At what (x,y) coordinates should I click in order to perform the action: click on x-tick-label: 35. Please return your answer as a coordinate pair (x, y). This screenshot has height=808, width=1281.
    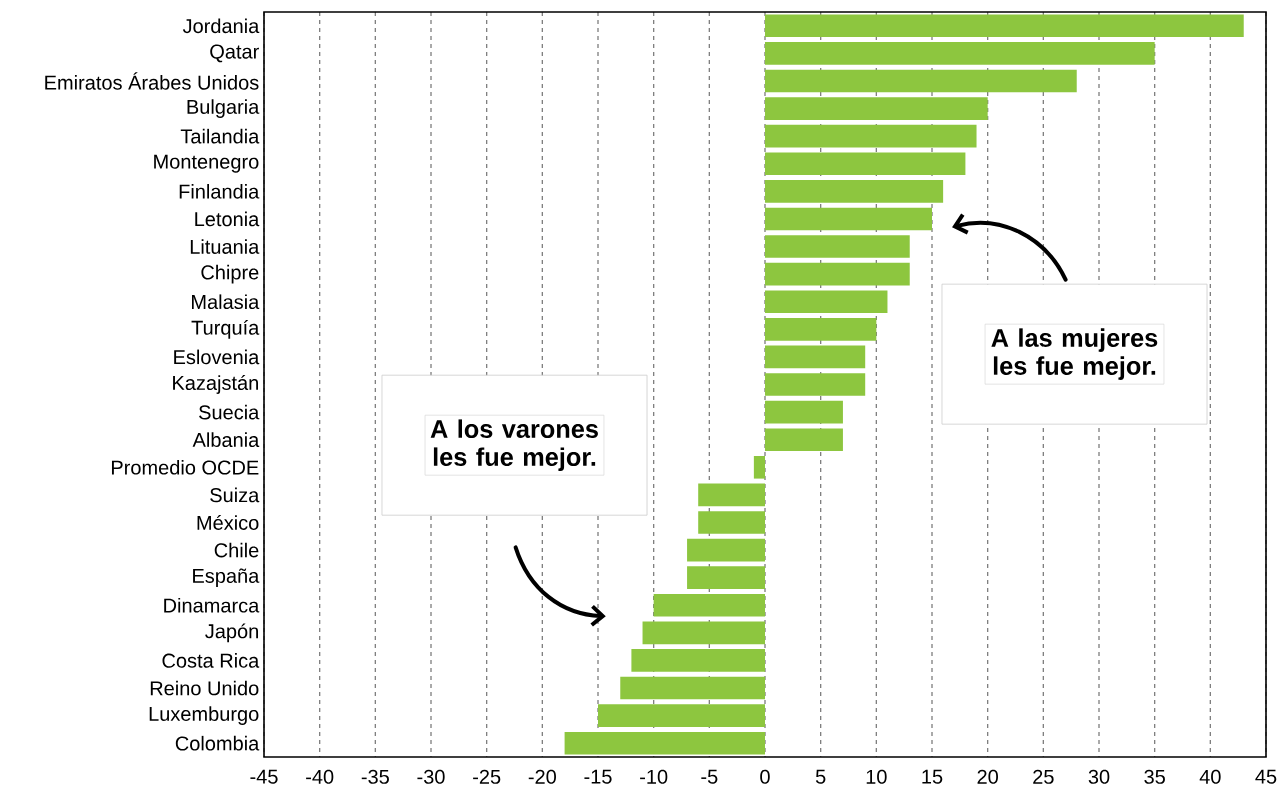
    Looking at the image, I should click on (1154, 776).